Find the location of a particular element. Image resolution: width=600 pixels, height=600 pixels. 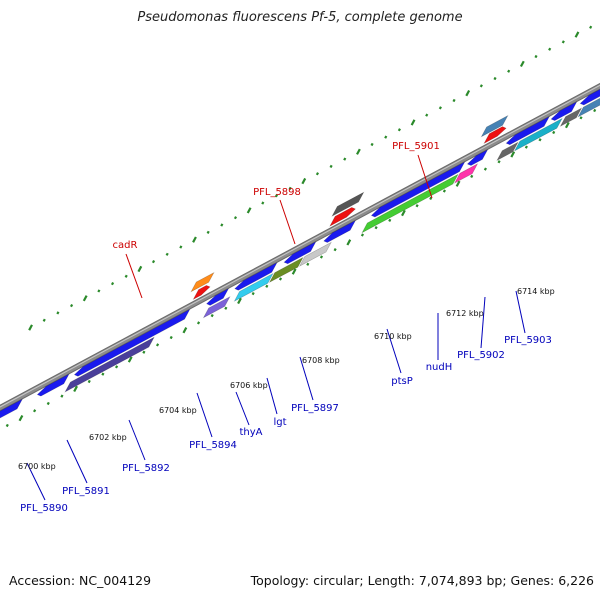

gene-label: PFL_5901 is located at coordinates (416, 146).